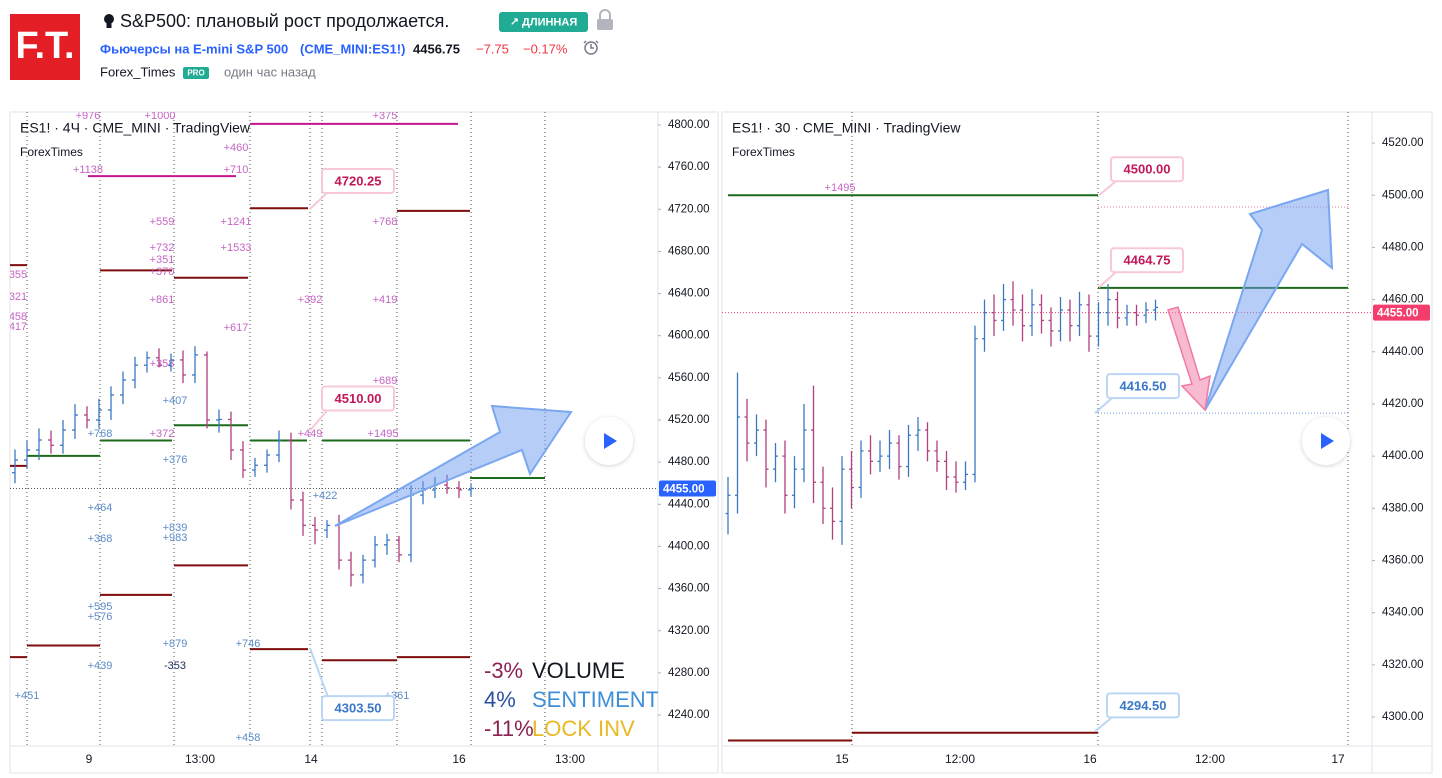  What do you see at coordinates (605, 19) in the screenshot?
I see `lock-icon` at bounding box center [605, 19].